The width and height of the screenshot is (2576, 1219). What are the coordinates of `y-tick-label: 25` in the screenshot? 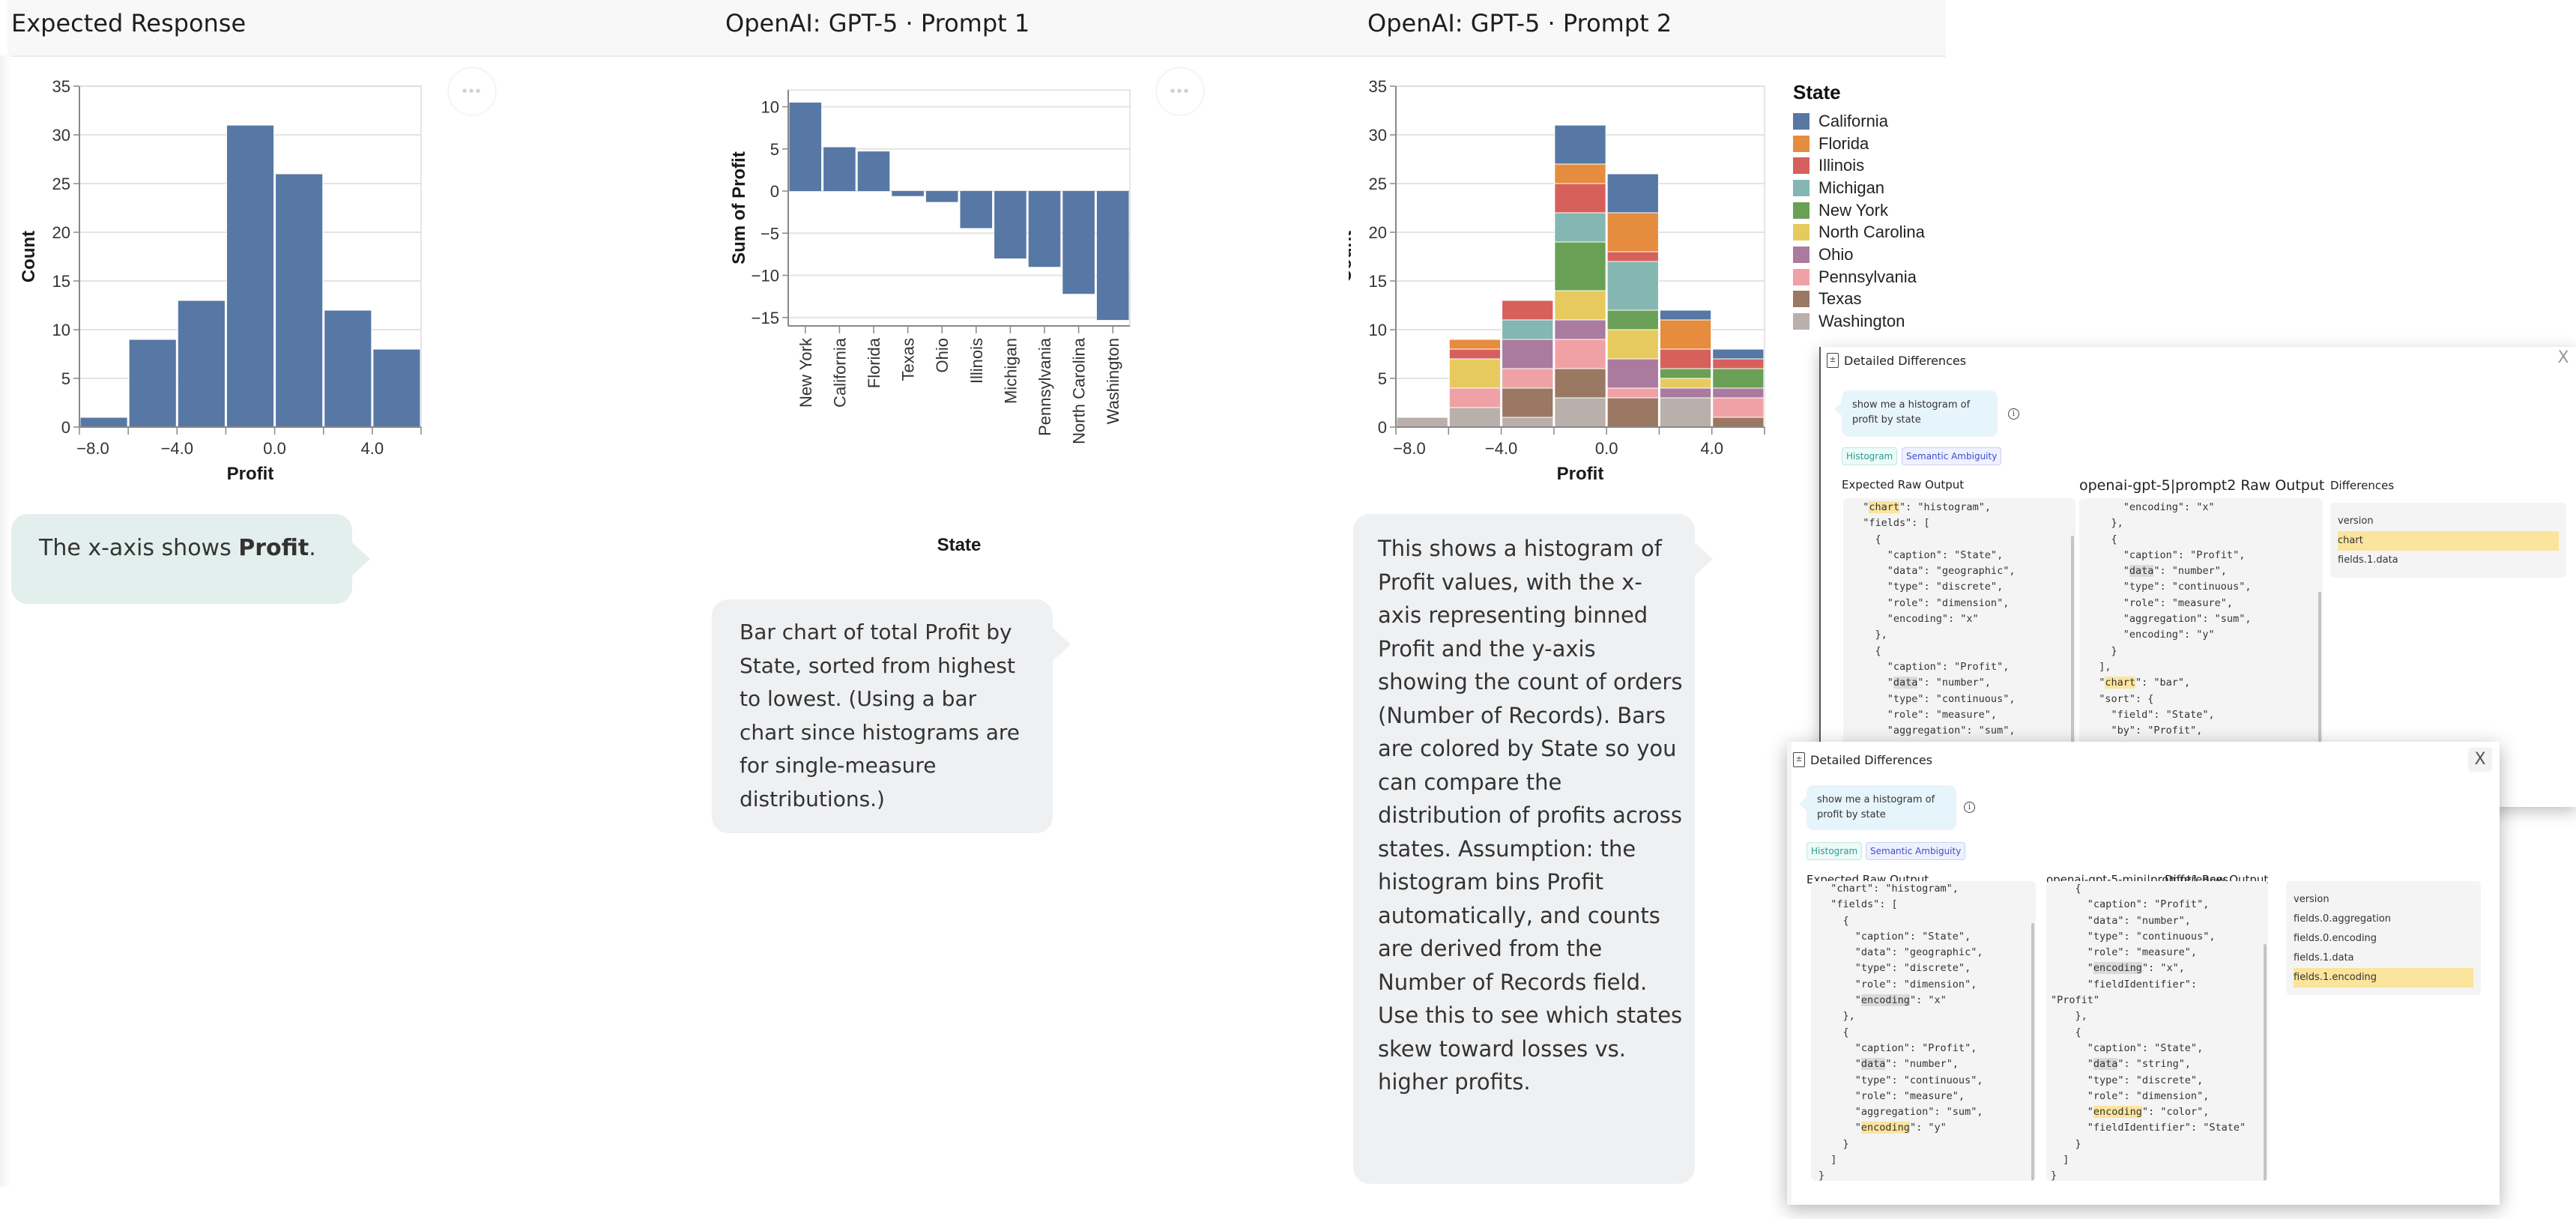 It's located at (61, 184).